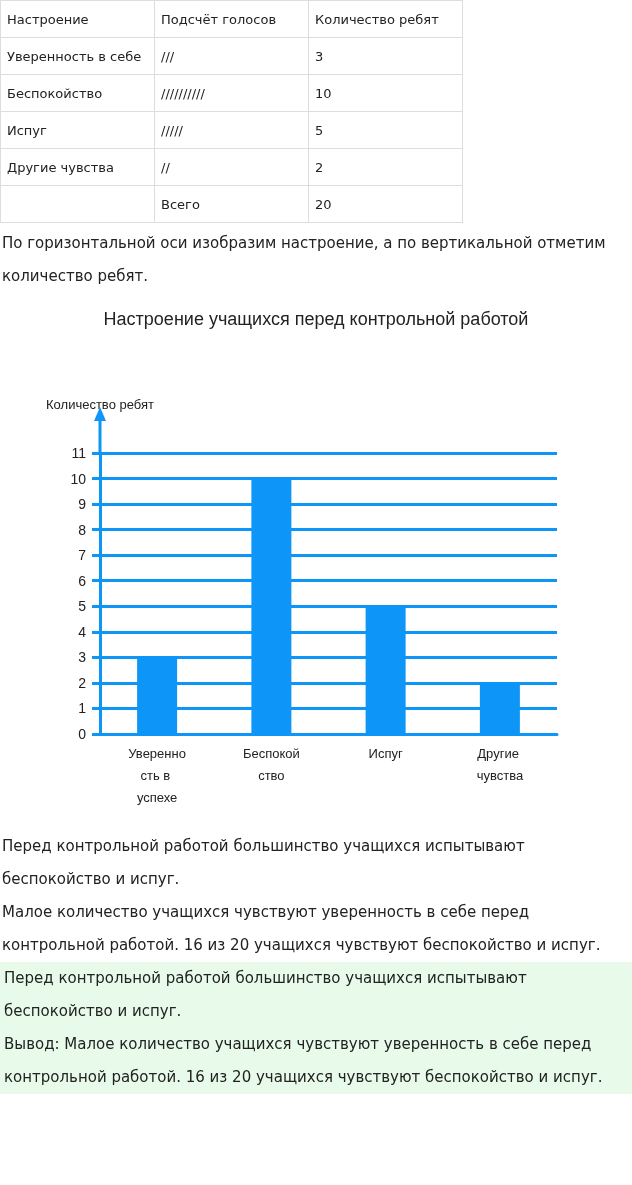 The width and height of the screenshot is (632, 1185). I want to click on text: Всего, so click(231, 204).